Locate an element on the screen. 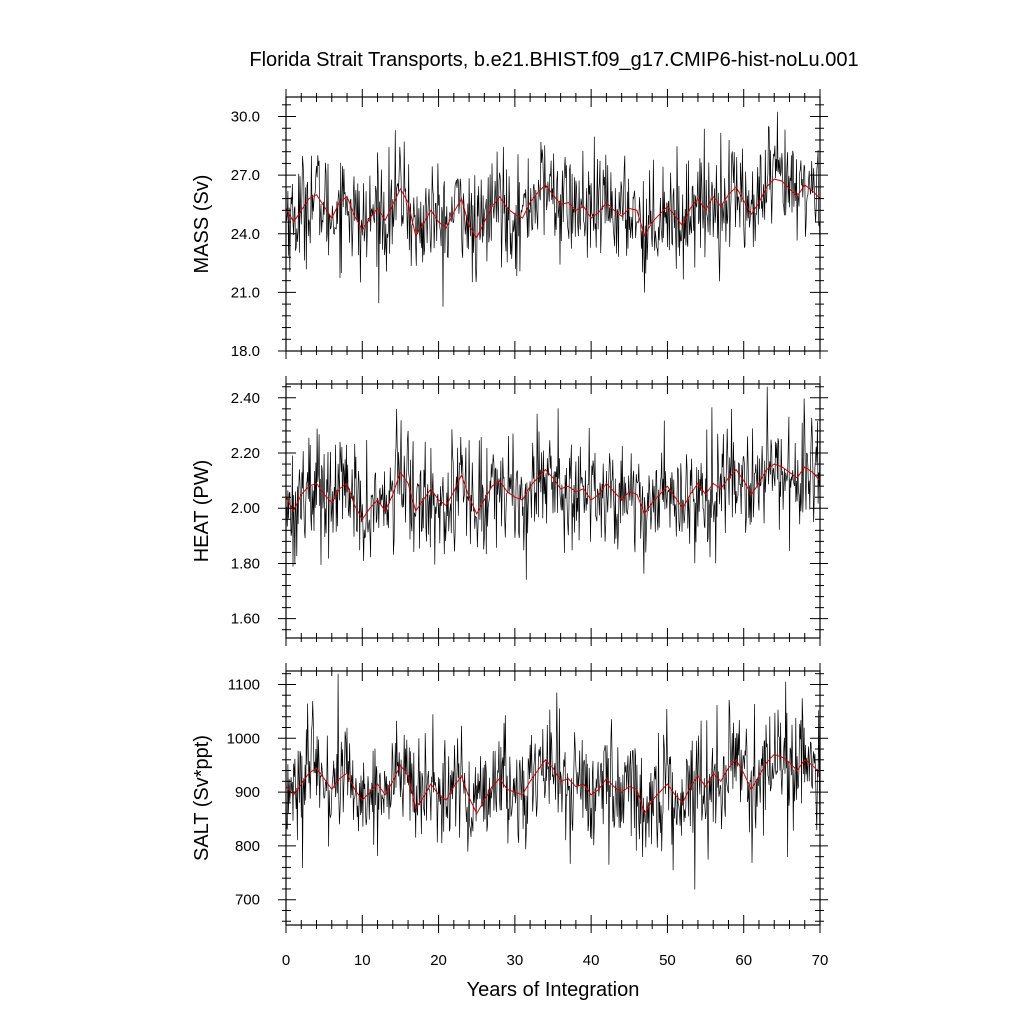  x-tick-label: 30 is located at coordinates (515, 960).